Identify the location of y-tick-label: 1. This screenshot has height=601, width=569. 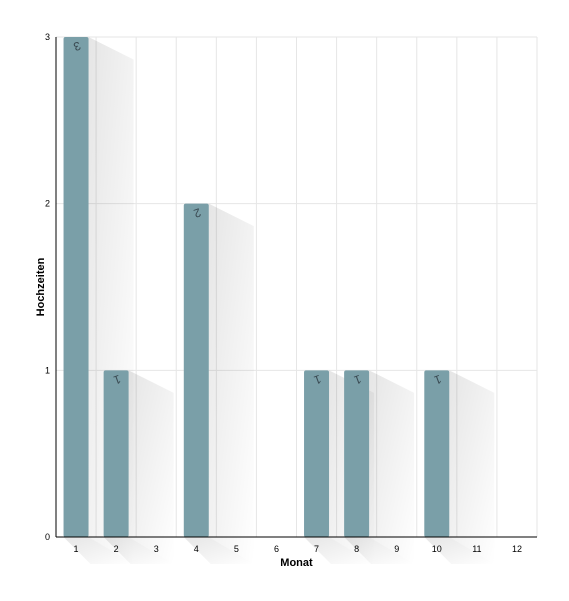
(47, 370).